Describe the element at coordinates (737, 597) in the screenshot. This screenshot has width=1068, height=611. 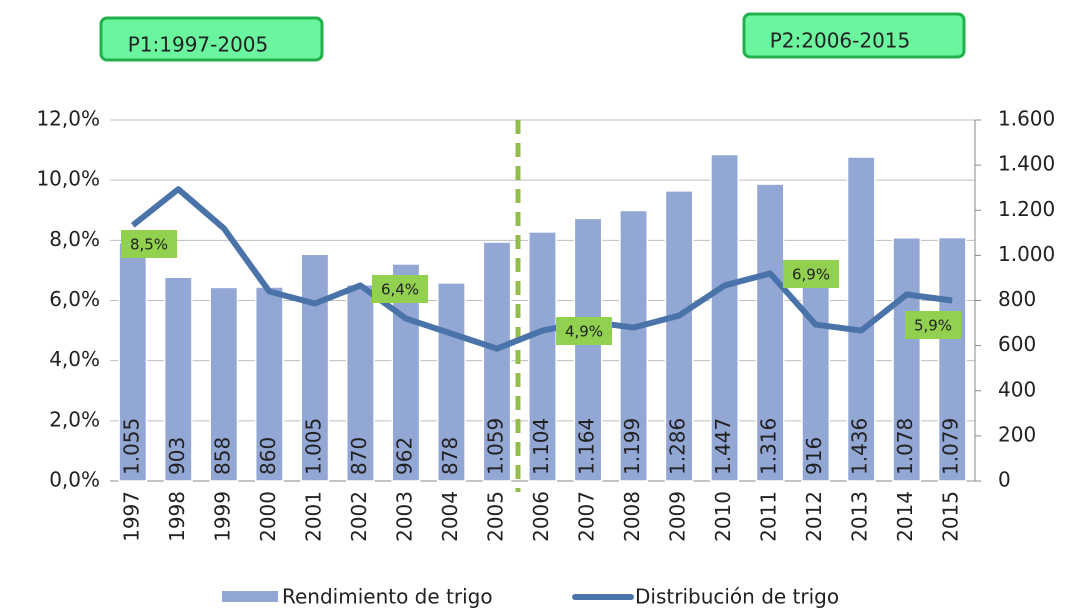
I see `legend-label: Distribución de trigo` at that location.